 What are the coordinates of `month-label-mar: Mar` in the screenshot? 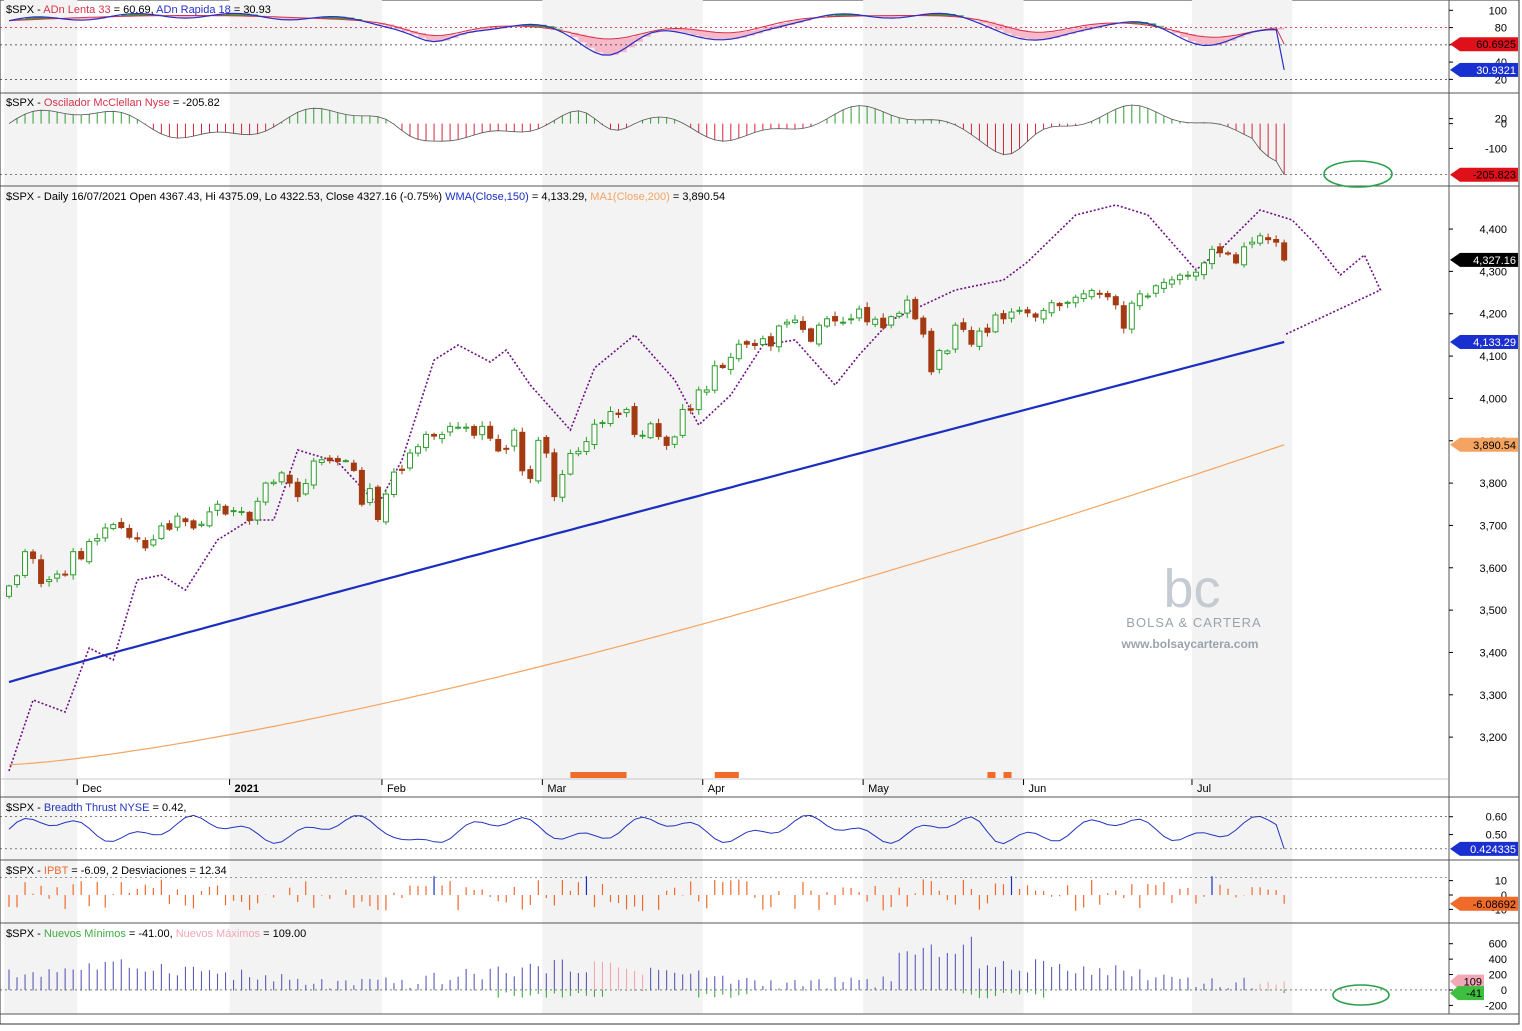 It's located at (556, 789).